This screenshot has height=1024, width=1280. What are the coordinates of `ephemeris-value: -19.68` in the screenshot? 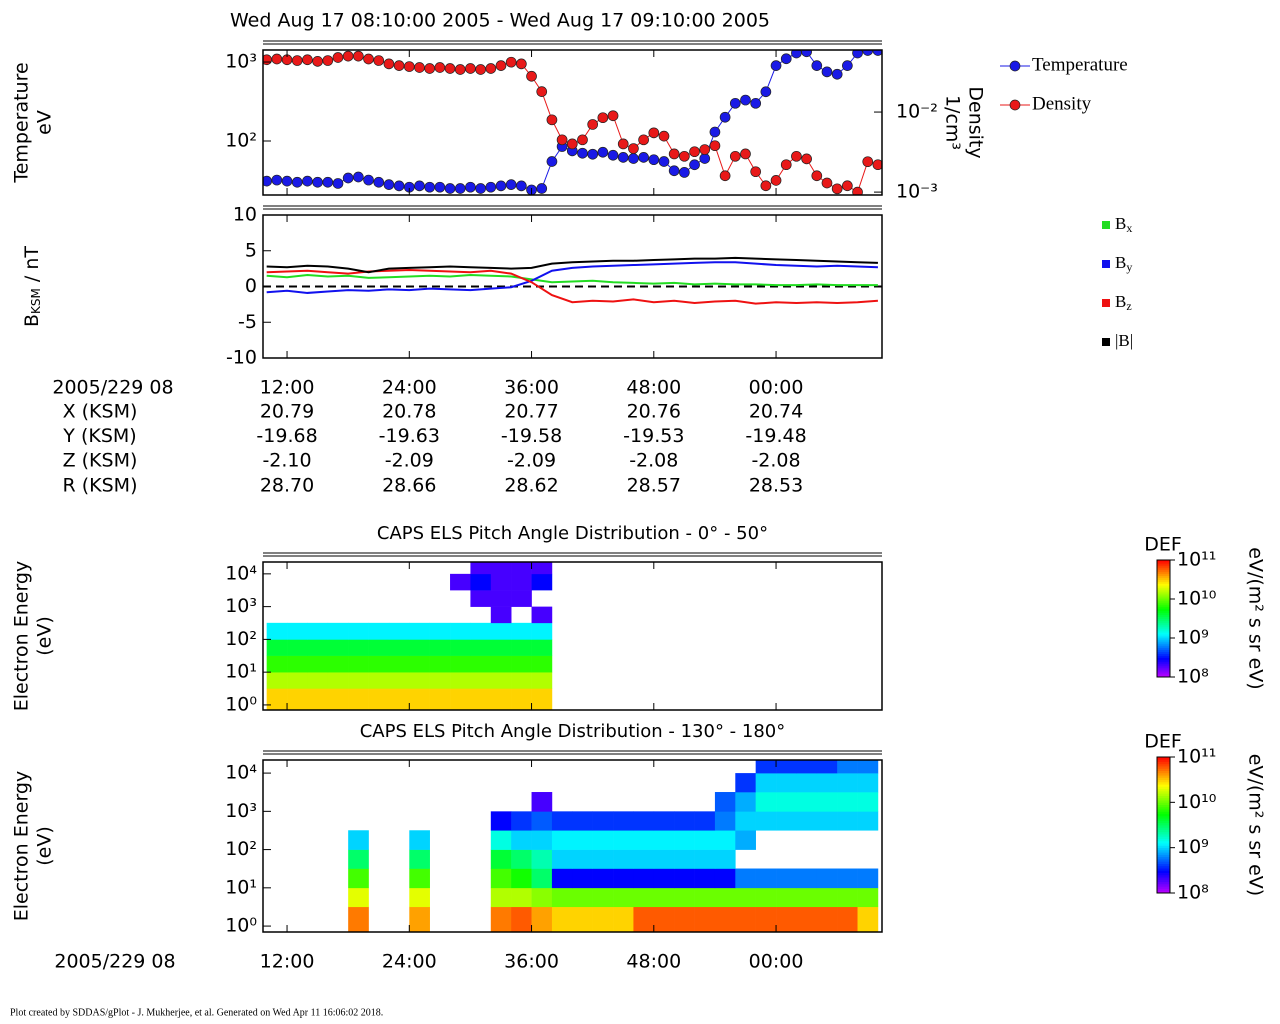 It's located at (286, 436).